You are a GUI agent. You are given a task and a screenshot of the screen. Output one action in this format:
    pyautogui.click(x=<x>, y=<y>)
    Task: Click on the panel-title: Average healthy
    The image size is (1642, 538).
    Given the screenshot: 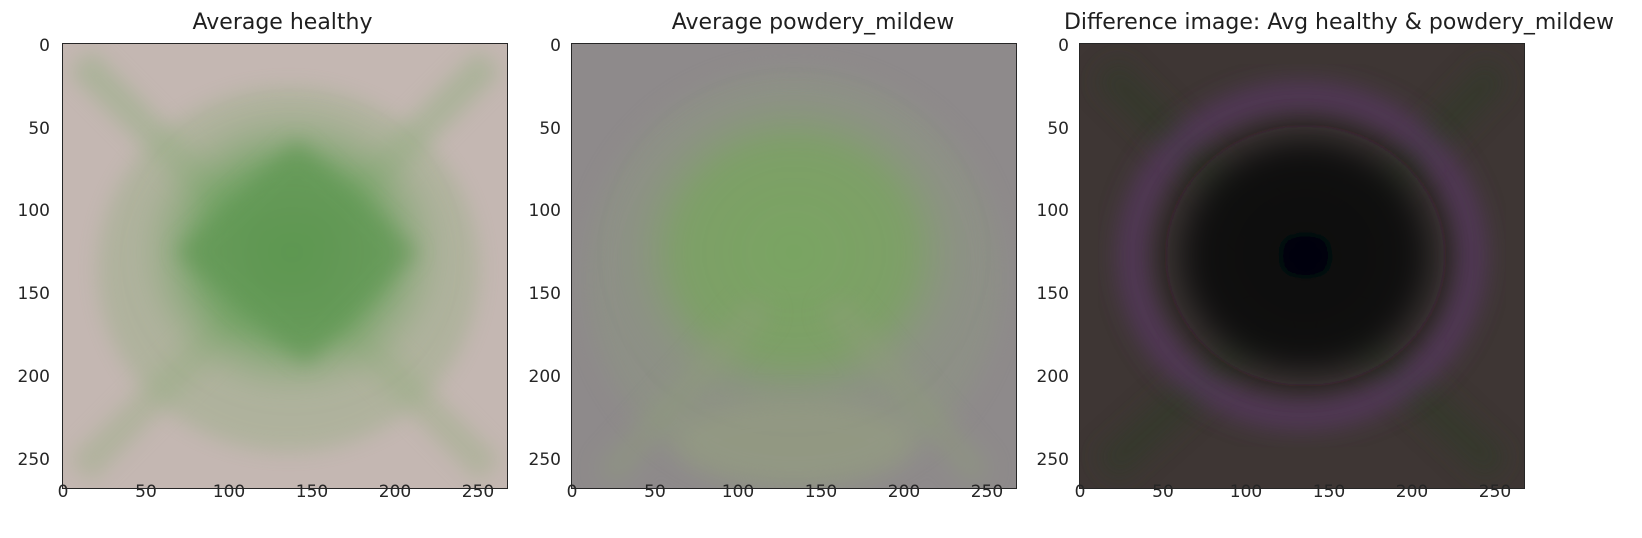 What is the action you would take?
    pyautogui.click(x=282, y=22)
    